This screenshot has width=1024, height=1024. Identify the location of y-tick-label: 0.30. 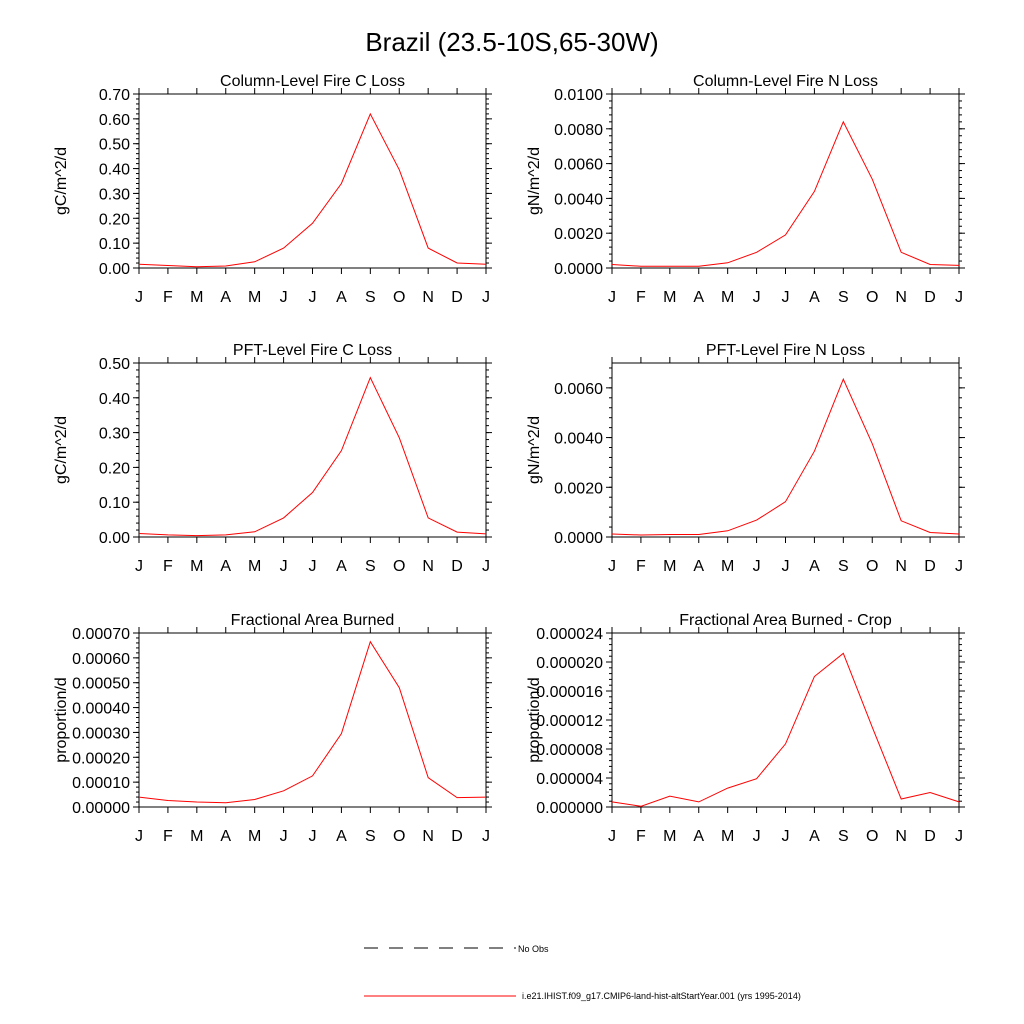
(114, 434).